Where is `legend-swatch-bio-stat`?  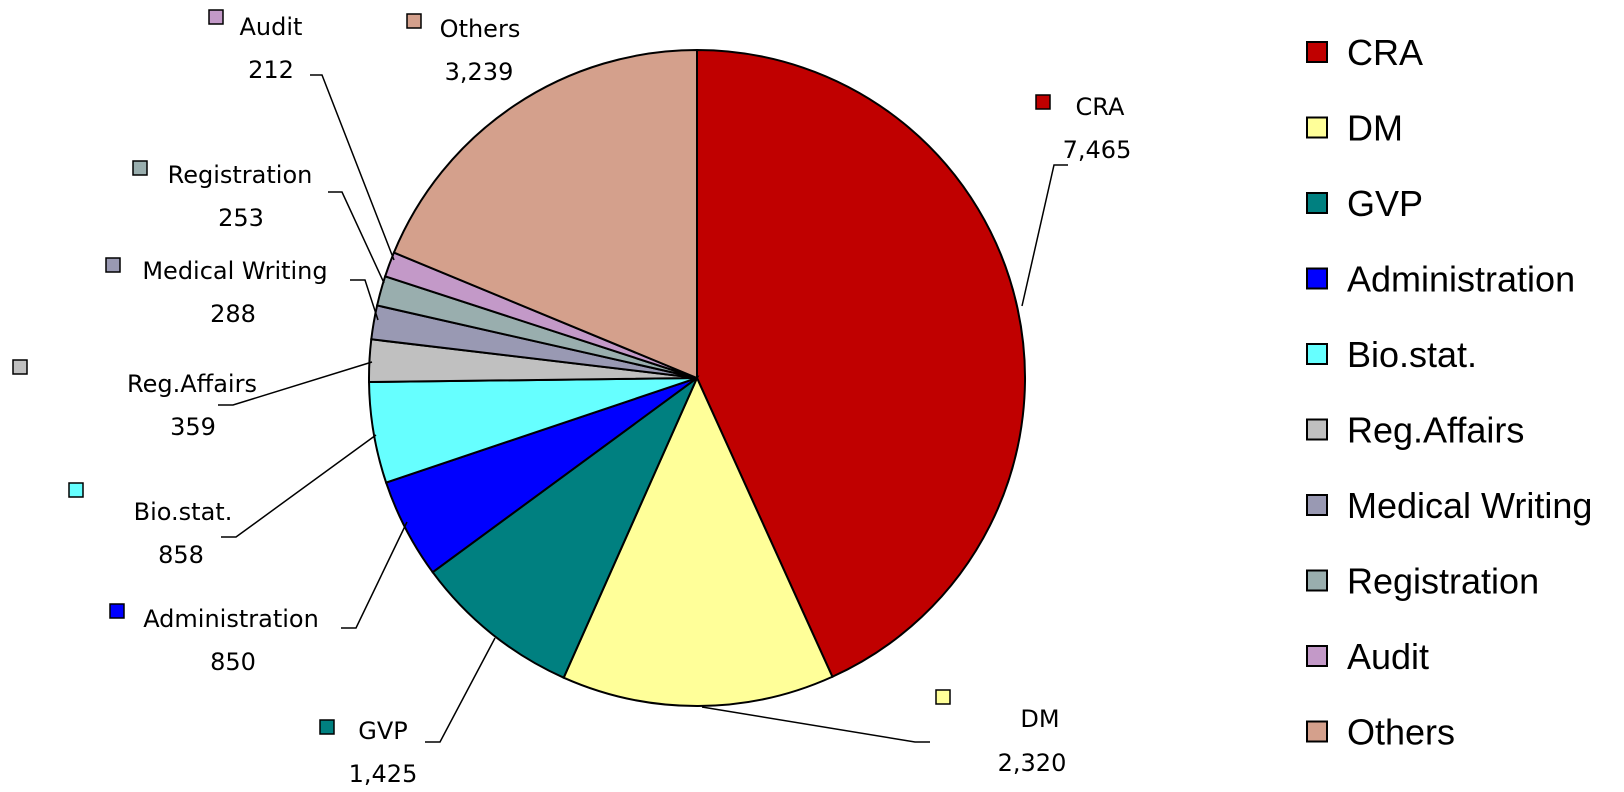
legend-swatch-bio-stat is located at coordinates (1317, 354).